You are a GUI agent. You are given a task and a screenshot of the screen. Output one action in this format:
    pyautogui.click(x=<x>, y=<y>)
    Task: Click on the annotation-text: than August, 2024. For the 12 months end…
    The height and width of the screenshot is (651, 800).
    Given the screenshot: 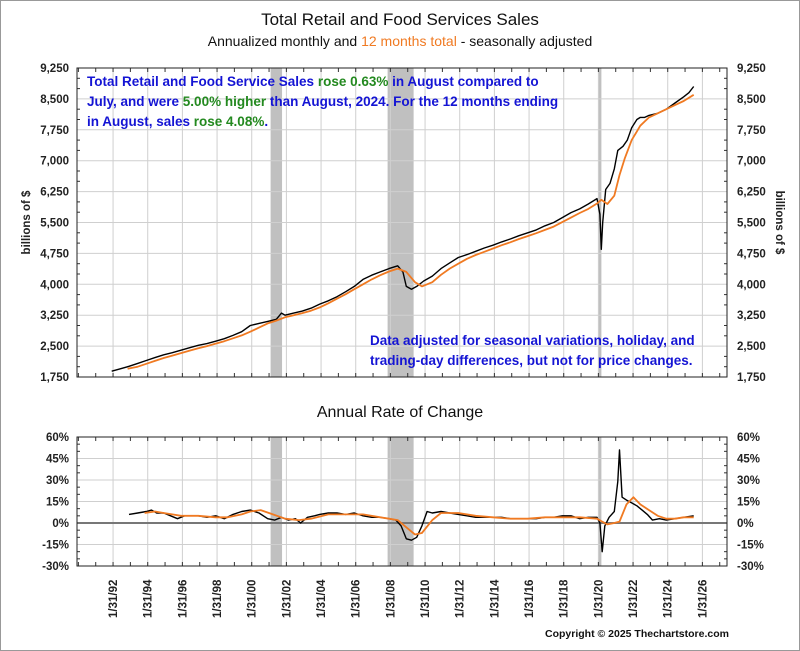 What is the action you would take?
    pyautogui.click(x=323, y=111)
    